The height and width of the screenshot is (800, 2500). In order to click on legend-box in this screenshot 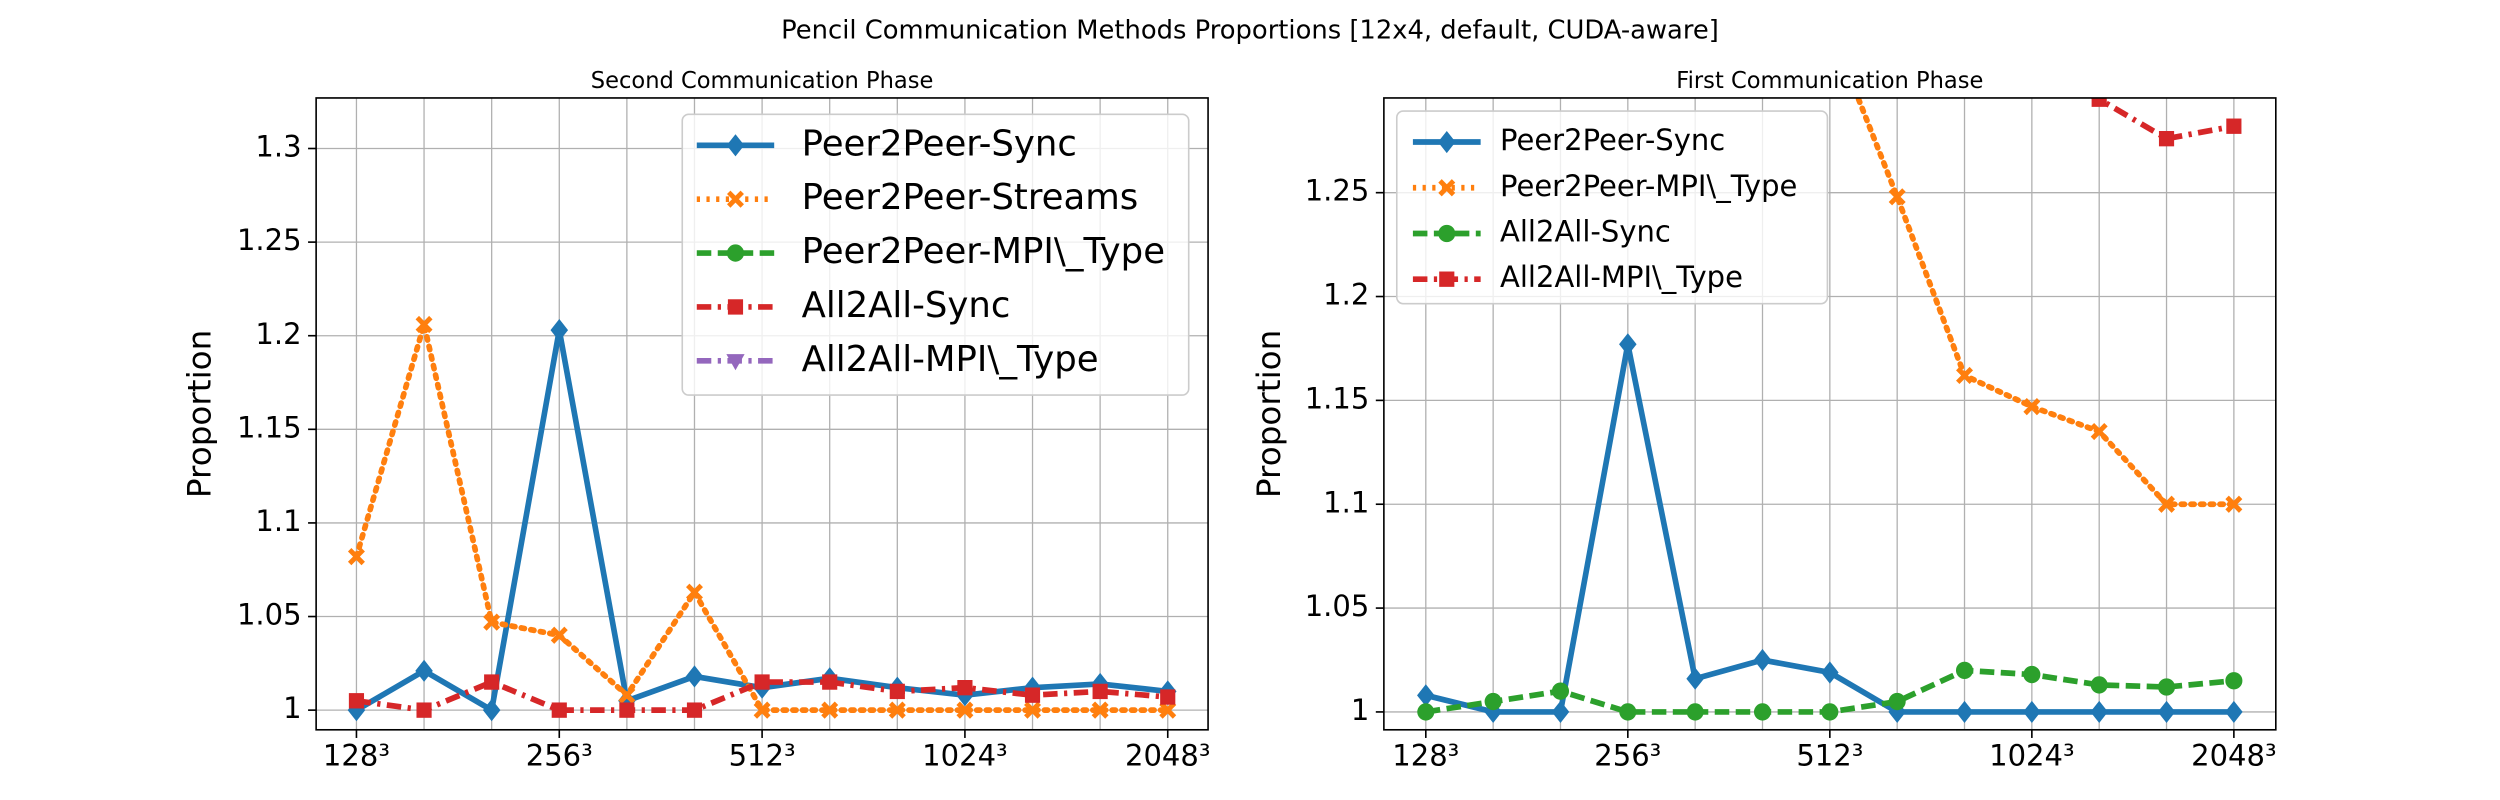, I will do `click(1612, 207)`.